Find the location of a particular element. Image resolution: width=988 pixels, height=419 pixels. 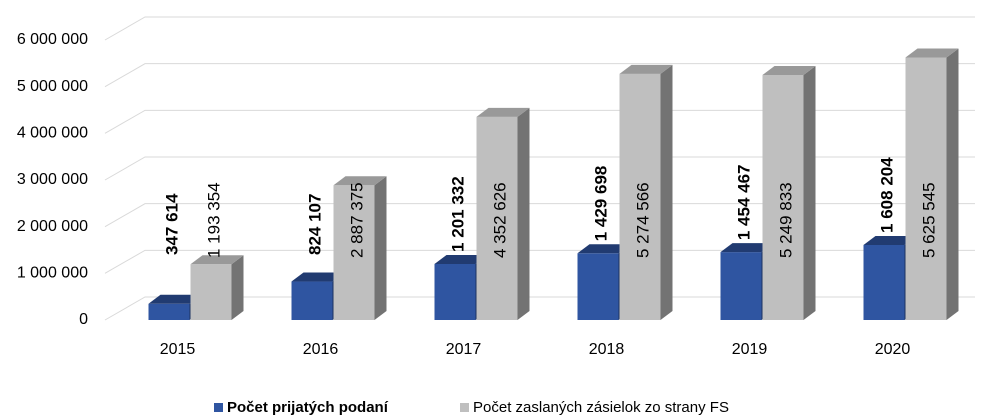

value-label: 1 429 698 is located at coordinates (600, 204).